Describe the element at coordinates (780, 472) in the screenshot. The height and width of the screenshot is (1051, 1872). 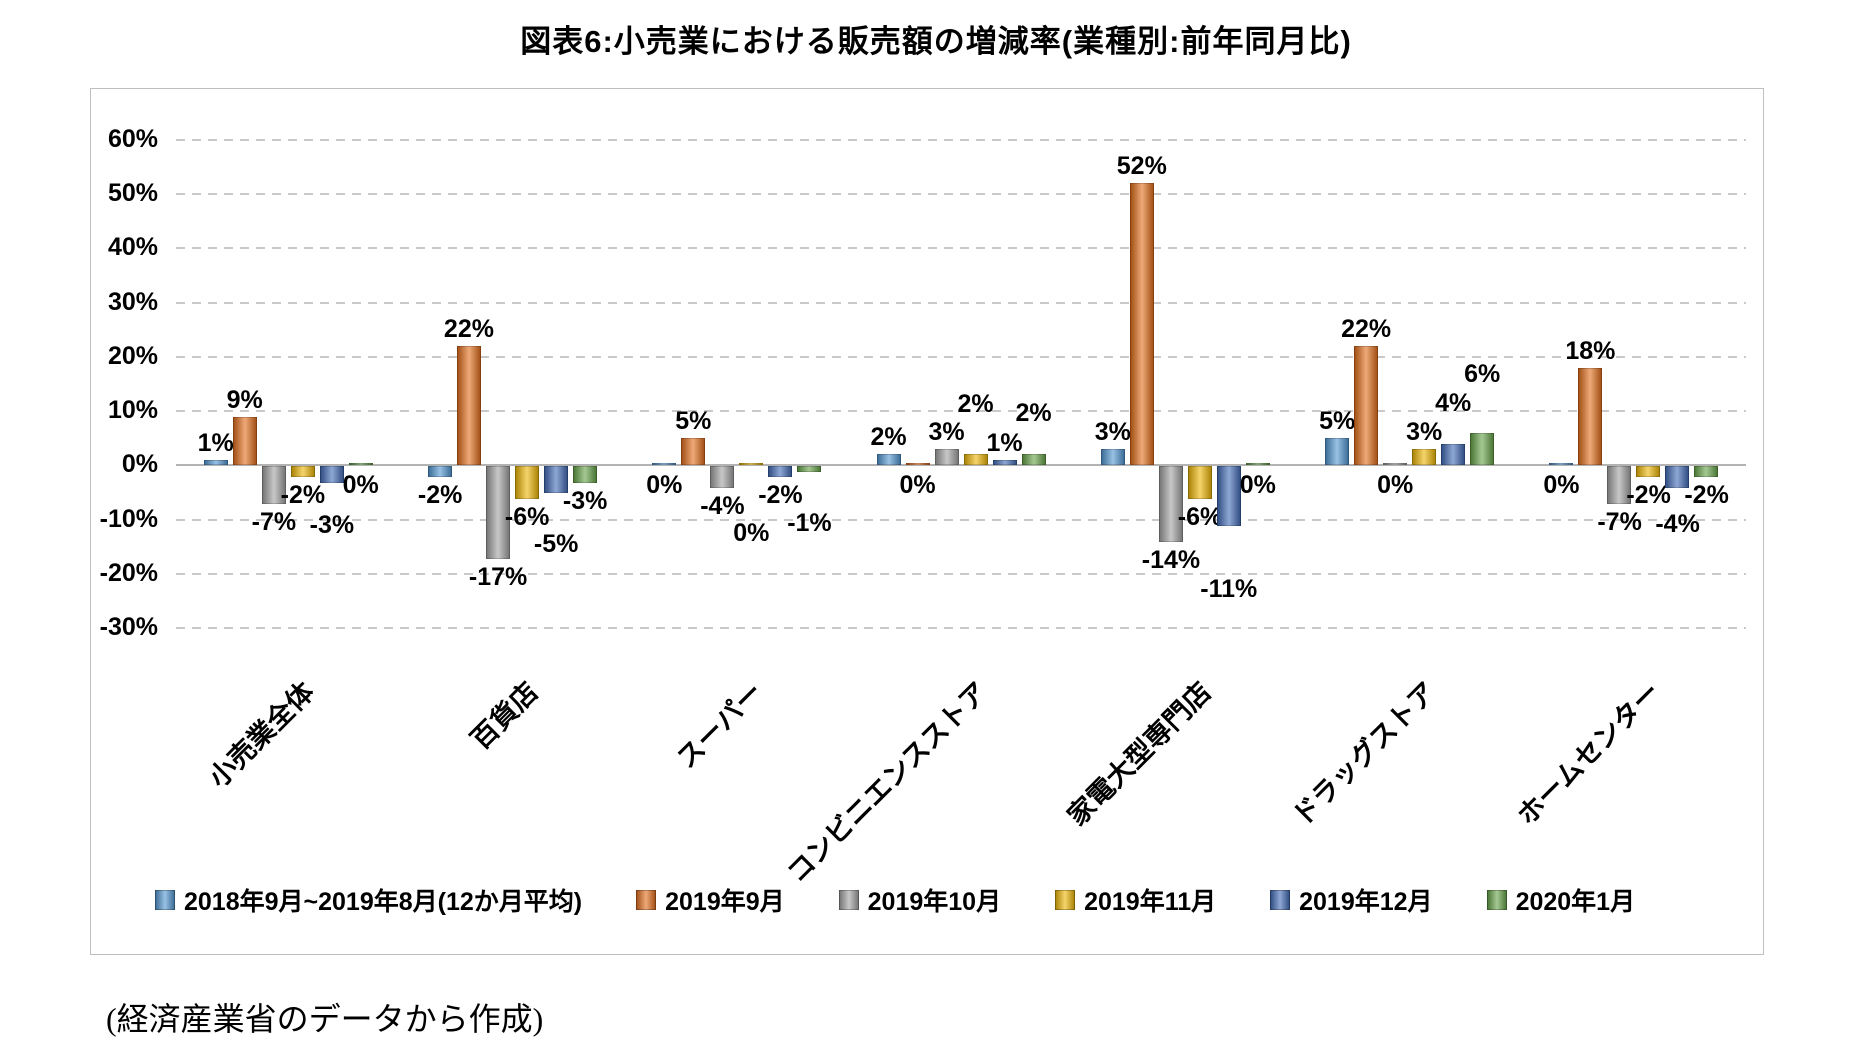
I see `bar-2019年12月-スーパー` at that location.